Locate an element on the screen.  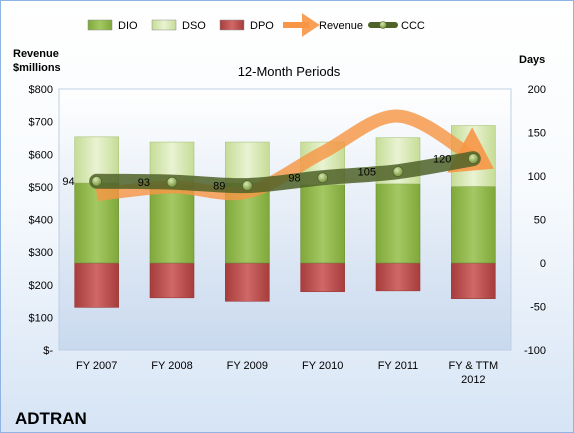
legend-item-revenue: Revenue is located at coordinates (323, 25).